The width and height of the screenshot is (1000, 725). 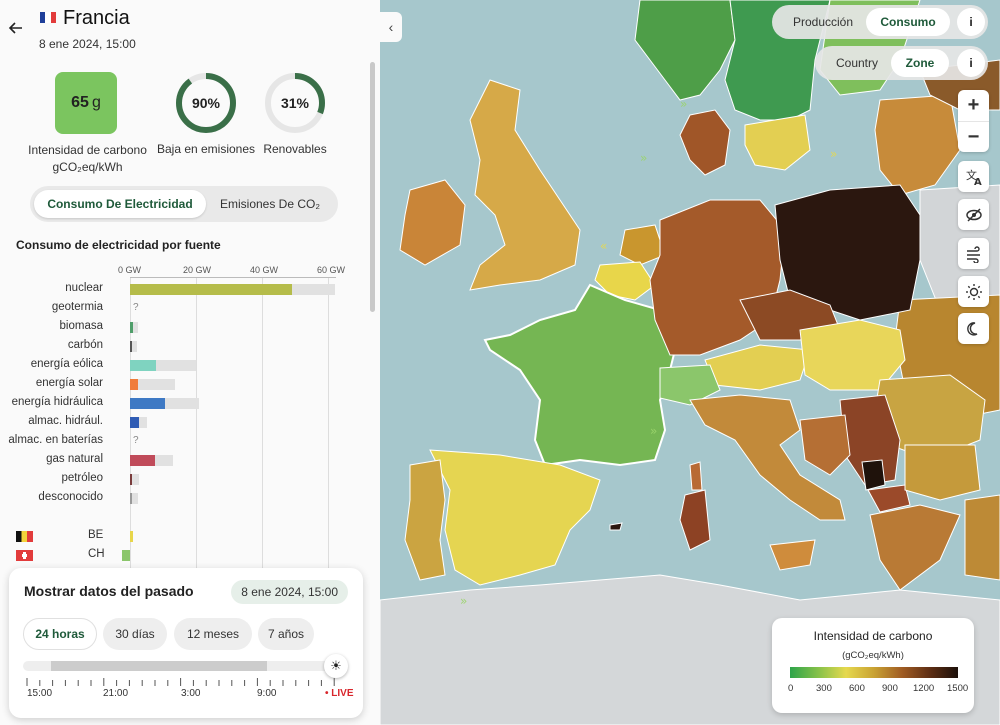 What do you see at coordinates (336, 666) in the screenshot?
I see `time-slider-thumb: ☀` at bounding box center [336, 666].